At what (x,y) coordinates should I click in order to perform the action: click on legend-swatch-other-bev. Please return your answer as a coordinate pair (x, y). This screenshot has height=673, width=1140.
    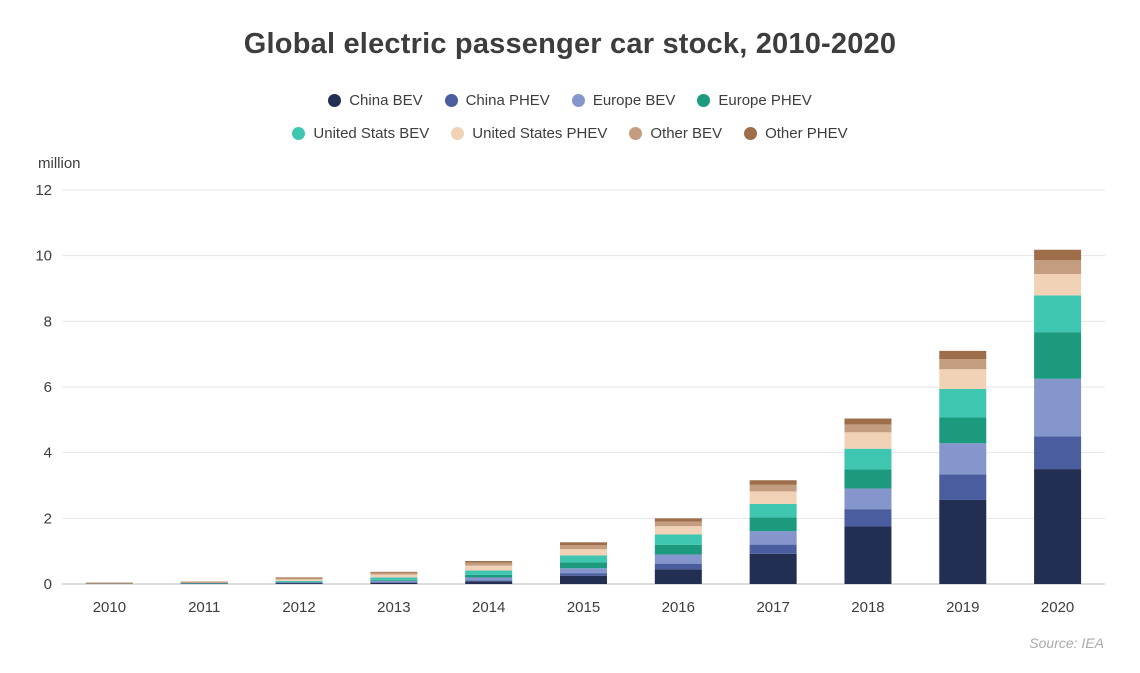
    Looking at the image, I should click on (636, 133).